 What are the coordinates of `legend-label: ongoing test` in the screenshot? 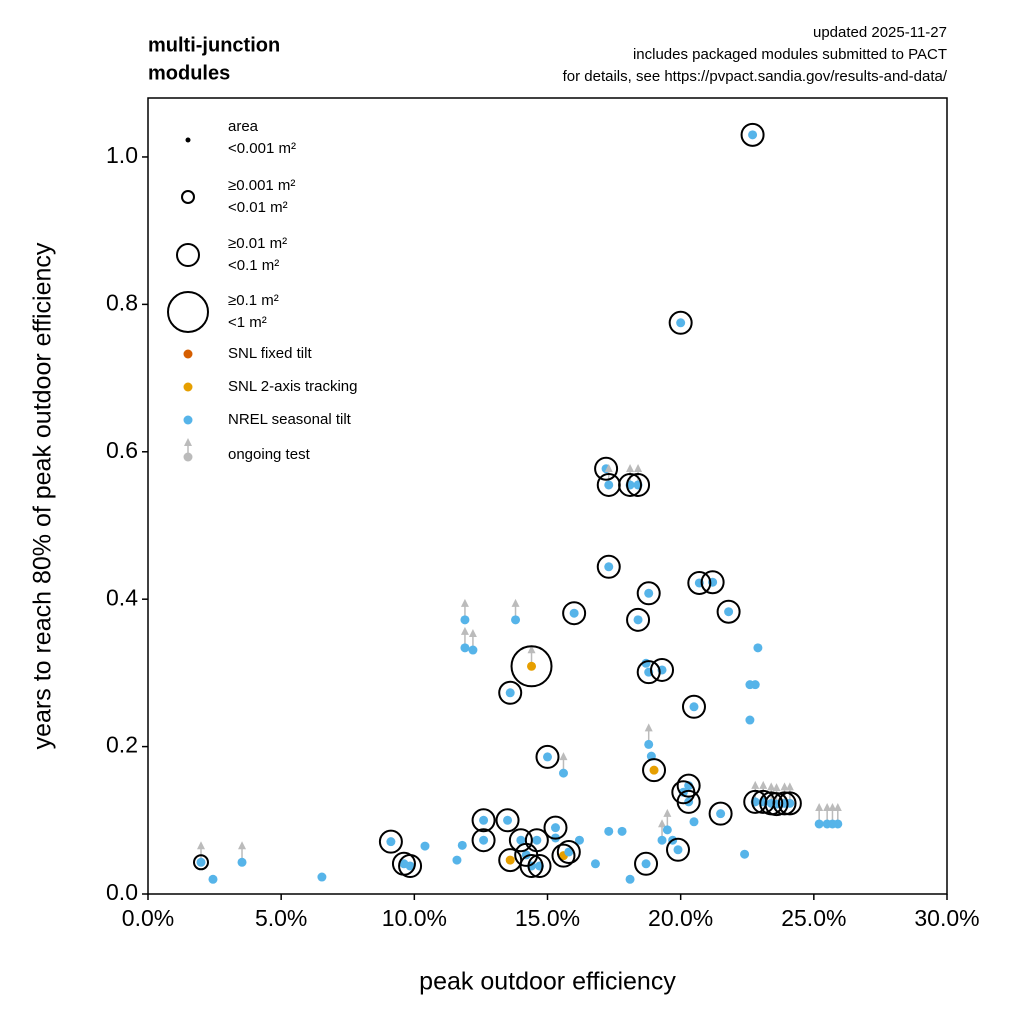 It's located at (269, 454).